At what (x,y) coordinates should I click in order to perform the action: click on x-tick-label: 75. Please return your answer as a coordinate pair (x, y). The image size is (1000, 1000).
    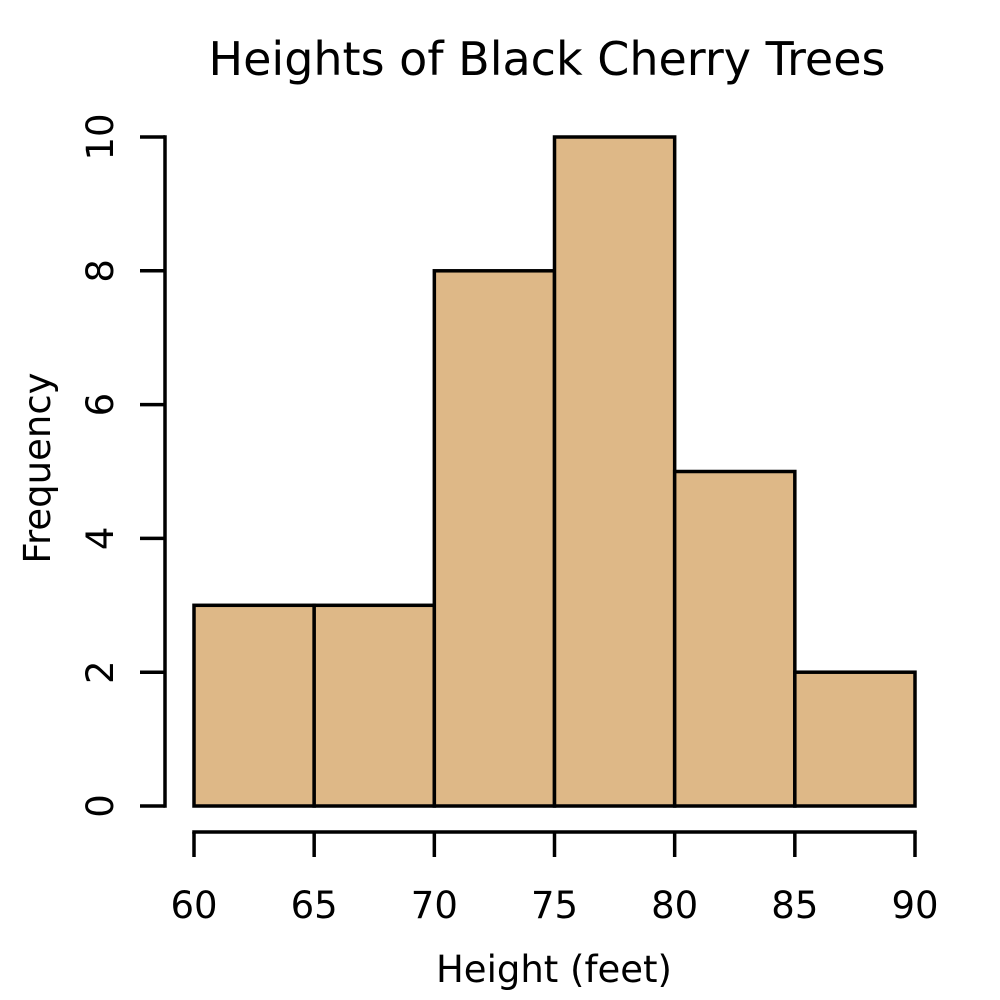
    Looking at the image, I should click on (554, 905).